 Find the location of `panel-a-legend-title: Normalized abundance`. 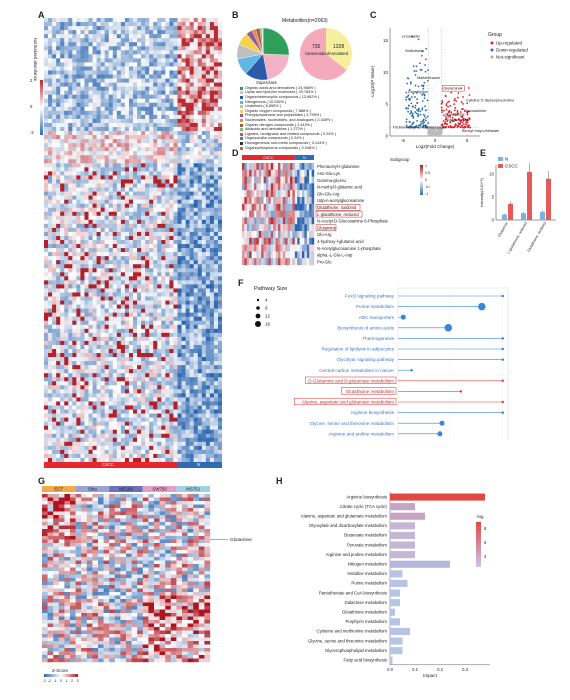

panel-a-legend-title: Normalized abundance is located at coordinates (35, 60).